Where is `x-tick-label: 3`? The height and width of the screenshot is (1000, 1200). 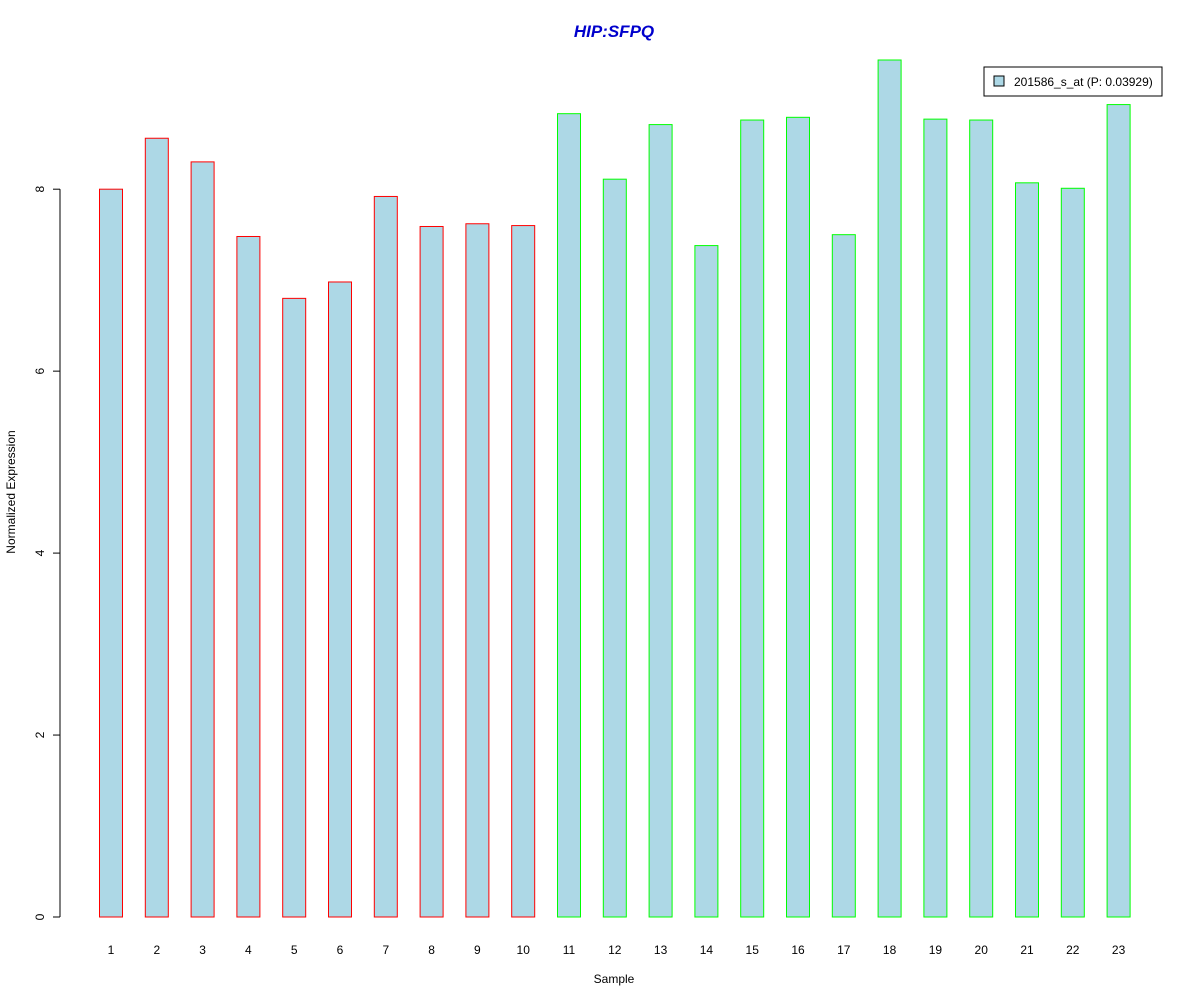 x-tick-label: 3 is located at coordinates (202, 950).